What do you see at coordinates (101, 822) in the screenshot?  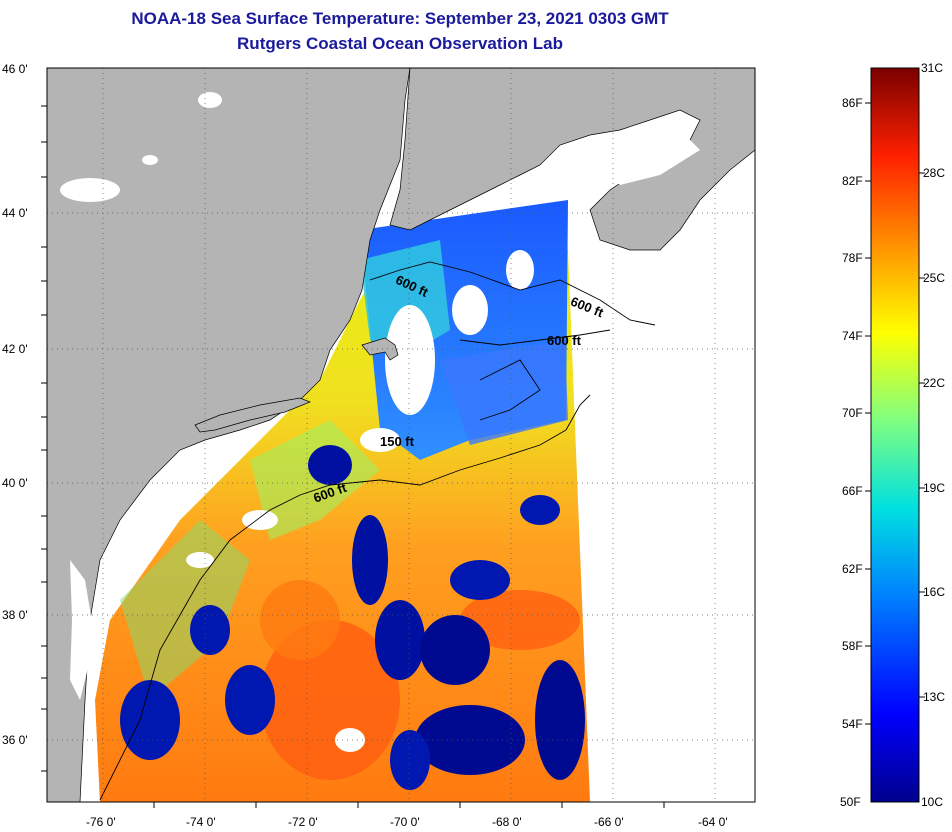 I see `x-tick-label: -76 0'` at bounding box center [101, 822].